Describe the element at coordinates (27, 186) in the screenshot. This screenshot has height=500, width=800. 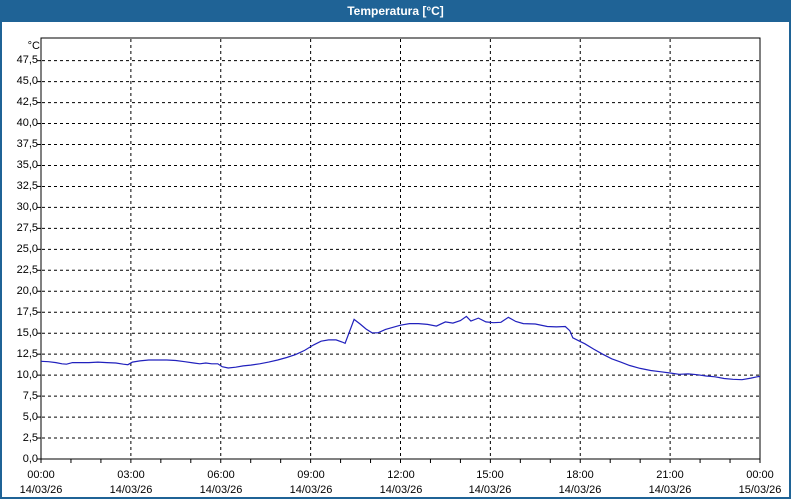
I see `y-tick-label: 32,5` at that location.